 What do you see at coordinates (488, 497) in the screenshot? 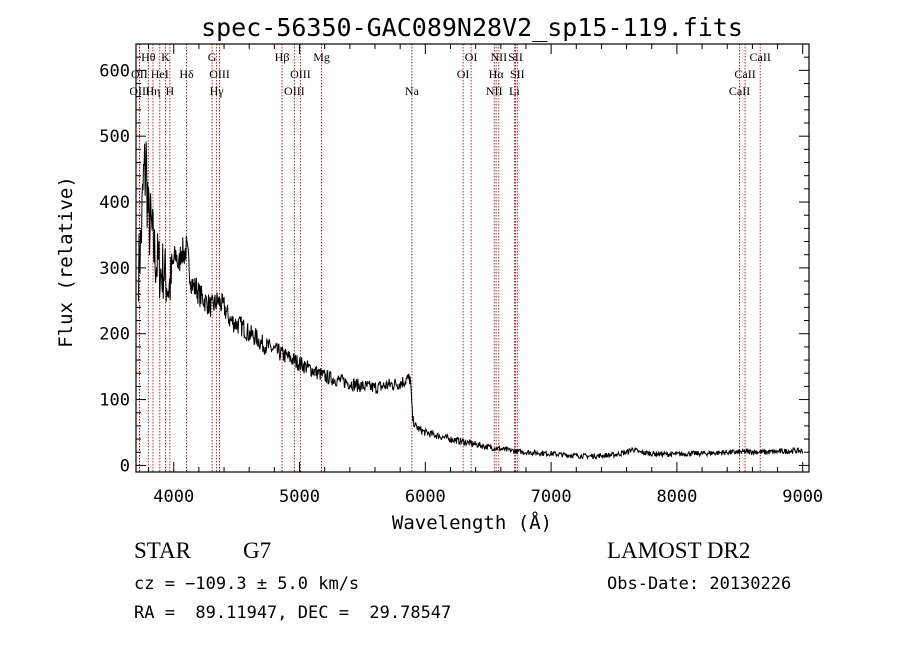
I see `x-tick-labels: 4000 5000 6000 7000 8000 9000` at bounding box center [488, 497].